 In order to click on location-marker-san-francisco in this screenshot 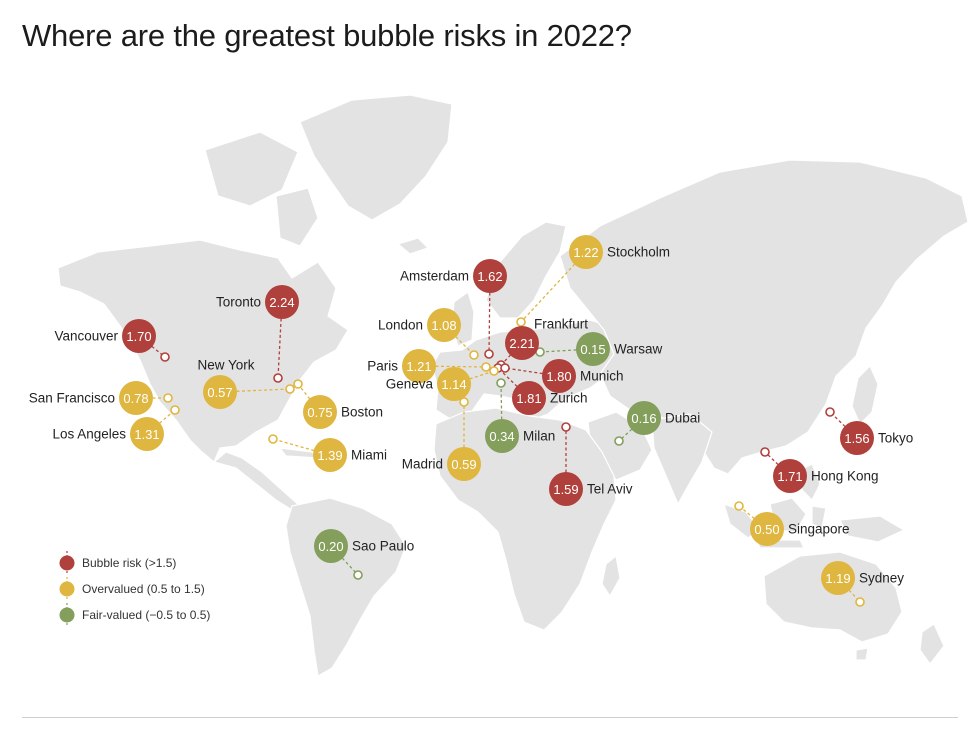, I will do `click(168, 398)`.